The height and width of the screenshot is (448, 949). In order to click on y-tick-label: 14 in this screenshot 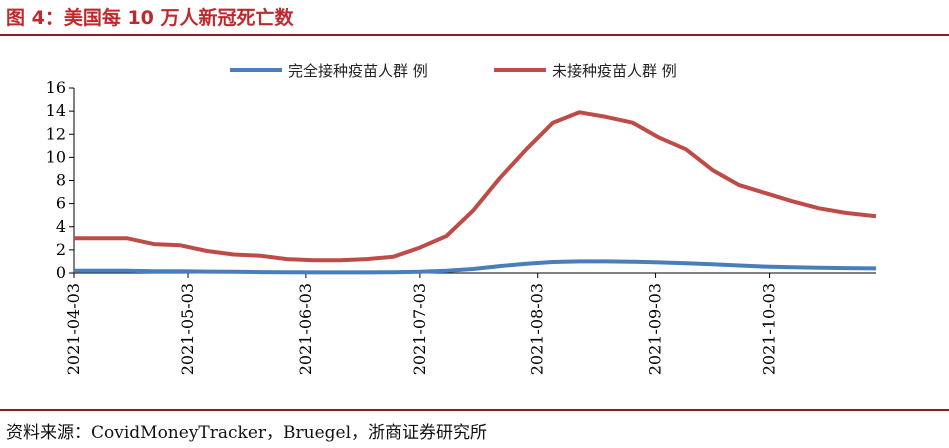, I will do `click(56, 110)`.